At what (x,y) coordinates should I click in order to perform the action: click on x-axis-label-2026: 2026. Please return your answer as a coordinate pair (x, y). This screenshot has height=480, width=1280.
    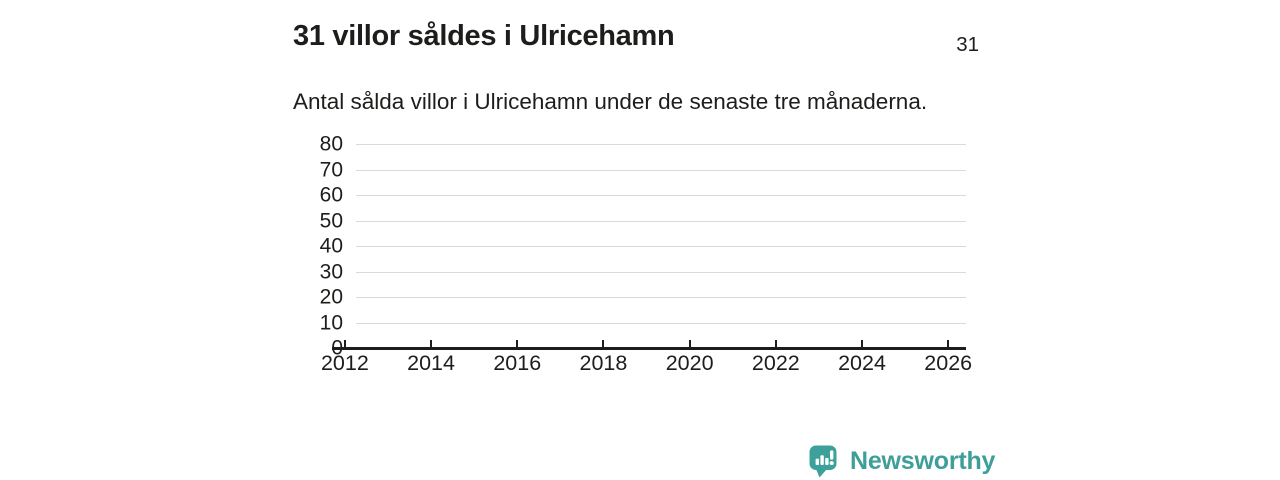
    Looking at the image, I should click on (948, 363).